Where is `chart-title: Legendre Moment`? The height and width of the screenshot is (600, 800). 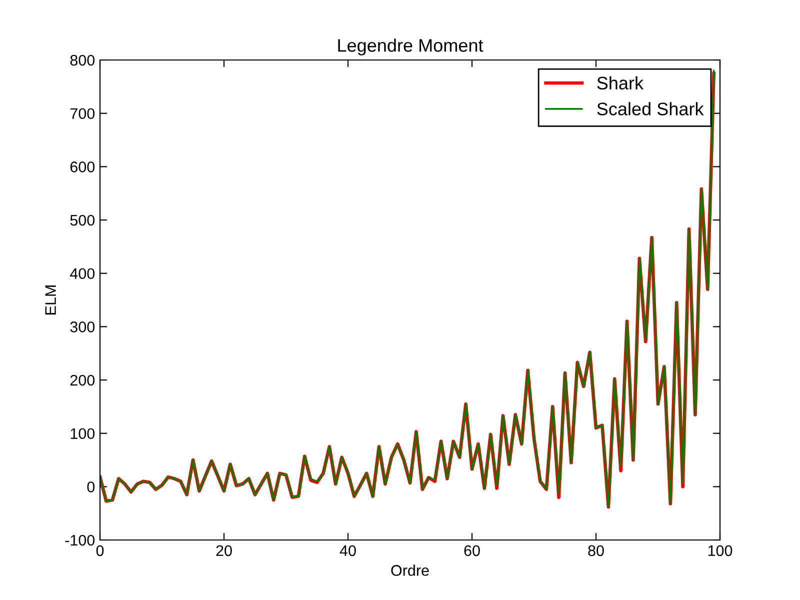 chart-title: Legendre Moment is located at coordinates (411, 47).